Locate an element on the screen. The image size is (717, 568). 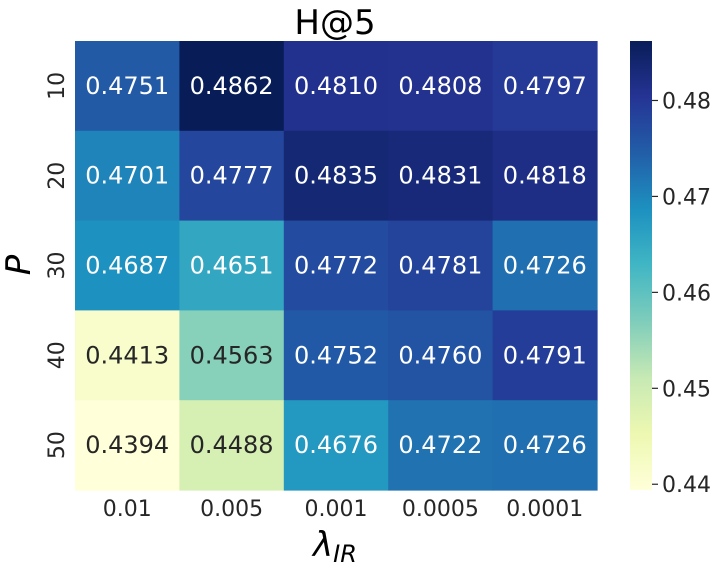
cell-value-label: 0.4563 is located at coordinates (232, 355).